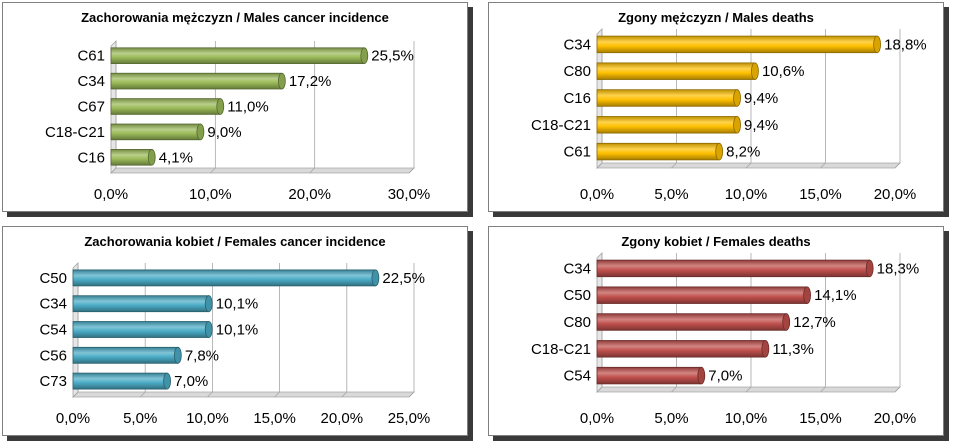  I want to click on data-label: 7,8%, so click(202, 355).